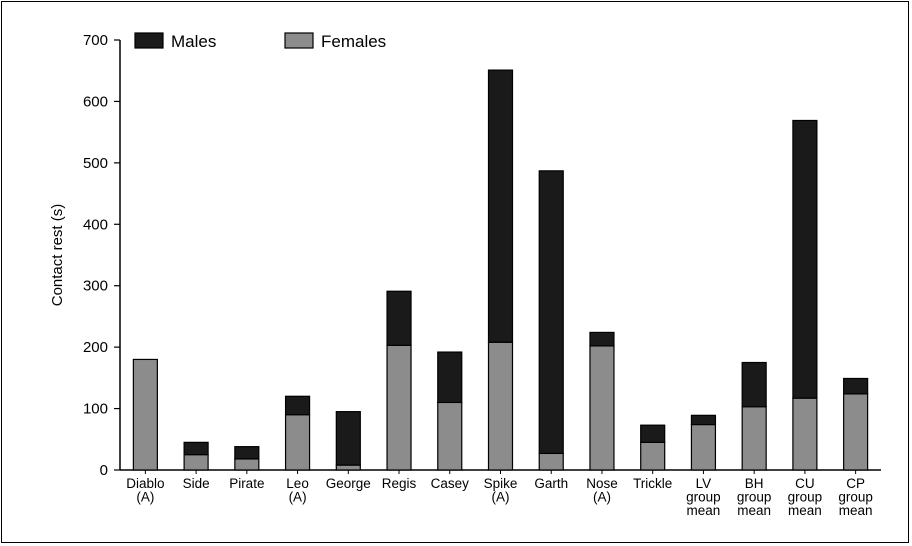 This screenshot has height=546, width=912. Describe the element at coordinates (101, 255) in the screenshot. I see `y-ticks: 0 100 200 300 400 500 600 700` at that location.